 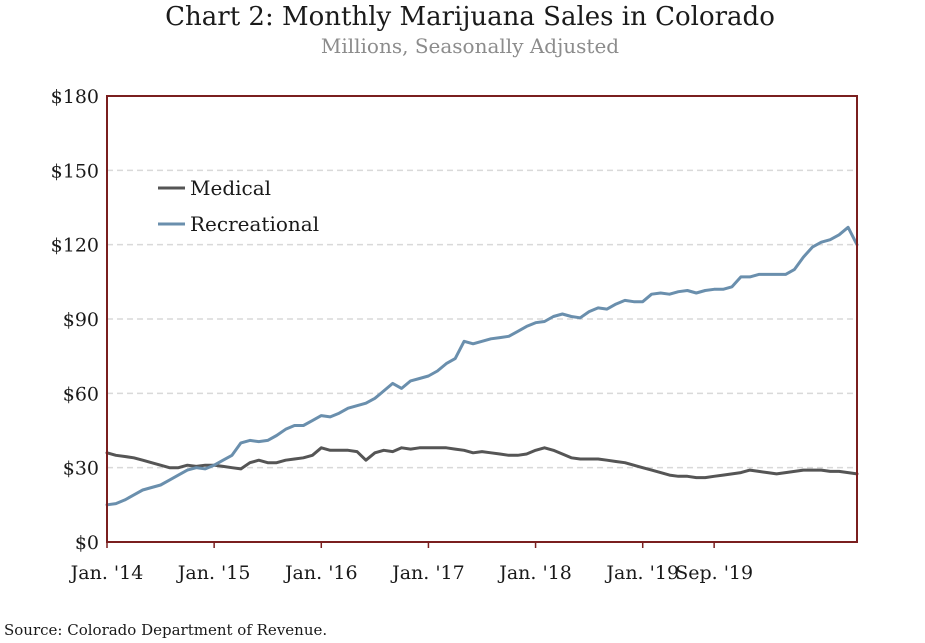 I want to click on y-axis: $0 $30 $60 $90 $120 $150 $180, so click(x=75, y=320).